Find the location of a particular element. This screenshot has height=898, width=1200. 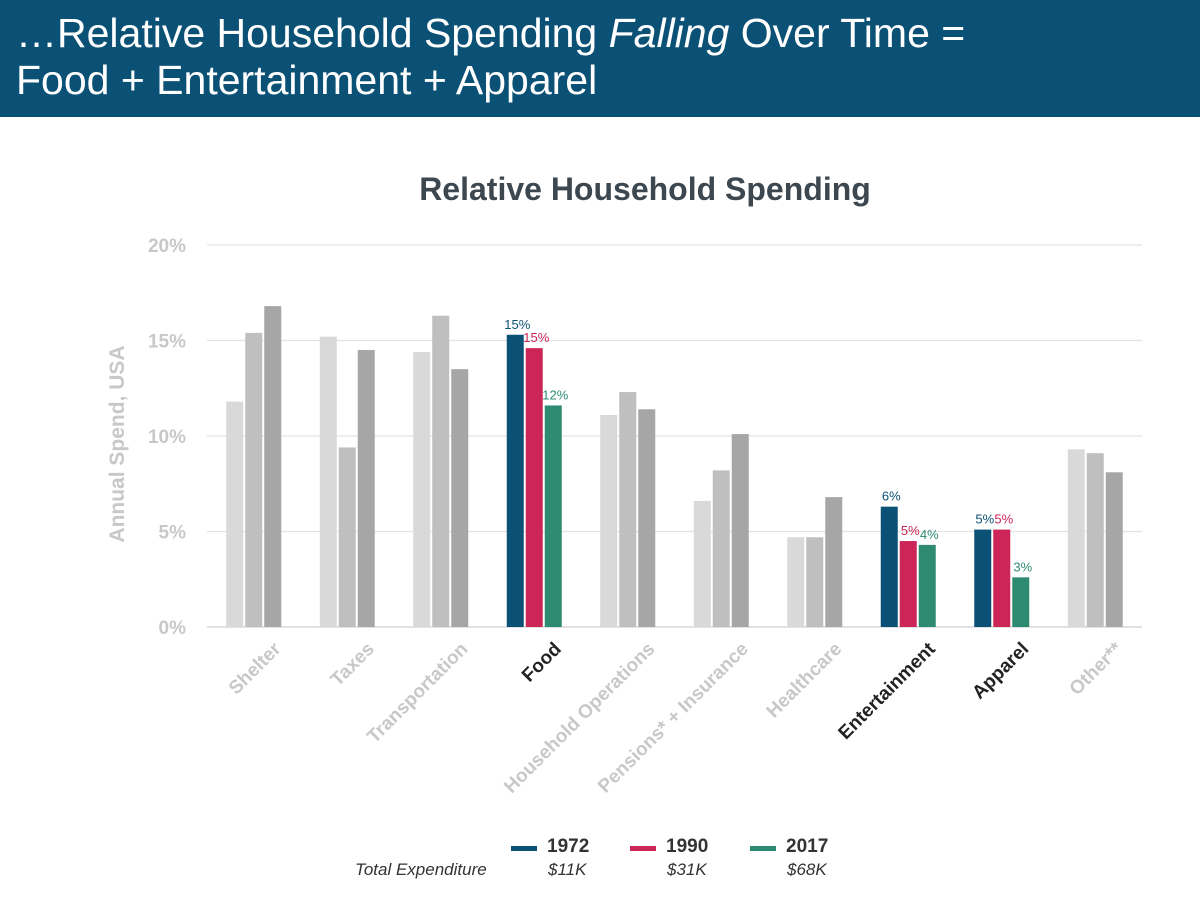

bar-food-1972 is located at coordinates (515, 480).